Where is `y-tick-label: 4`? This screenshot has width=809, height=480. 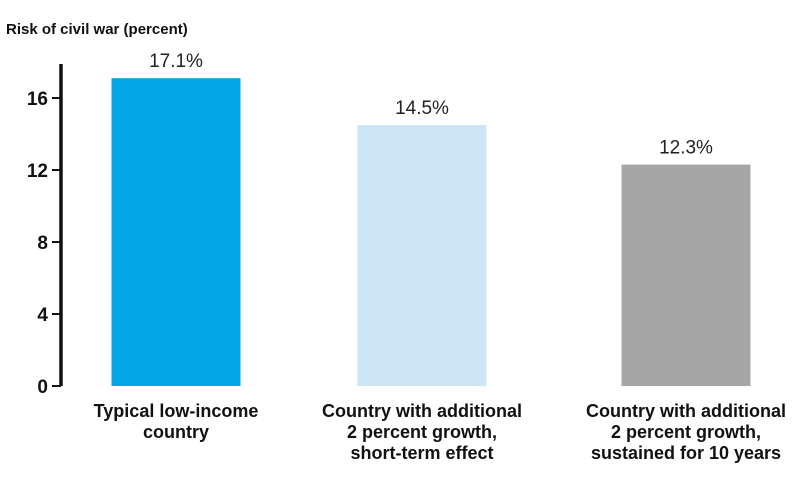 y-tick-label: 4 is located at coordinates (42, 315).